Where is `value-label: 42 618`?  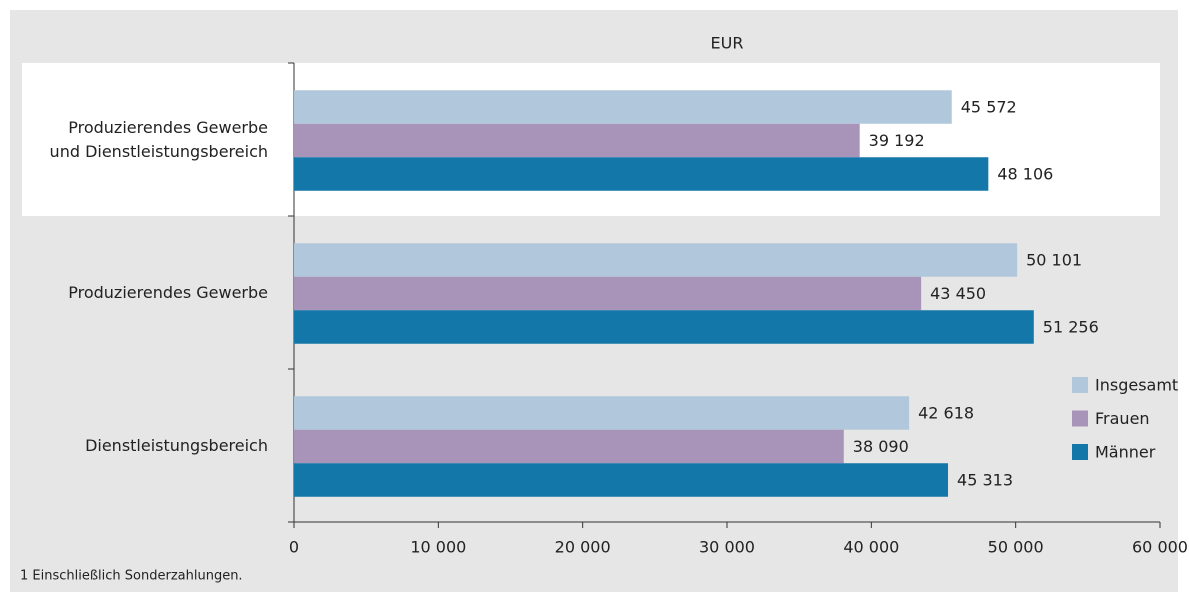
value-label: 42 618 is located at coordinates (946, 413).